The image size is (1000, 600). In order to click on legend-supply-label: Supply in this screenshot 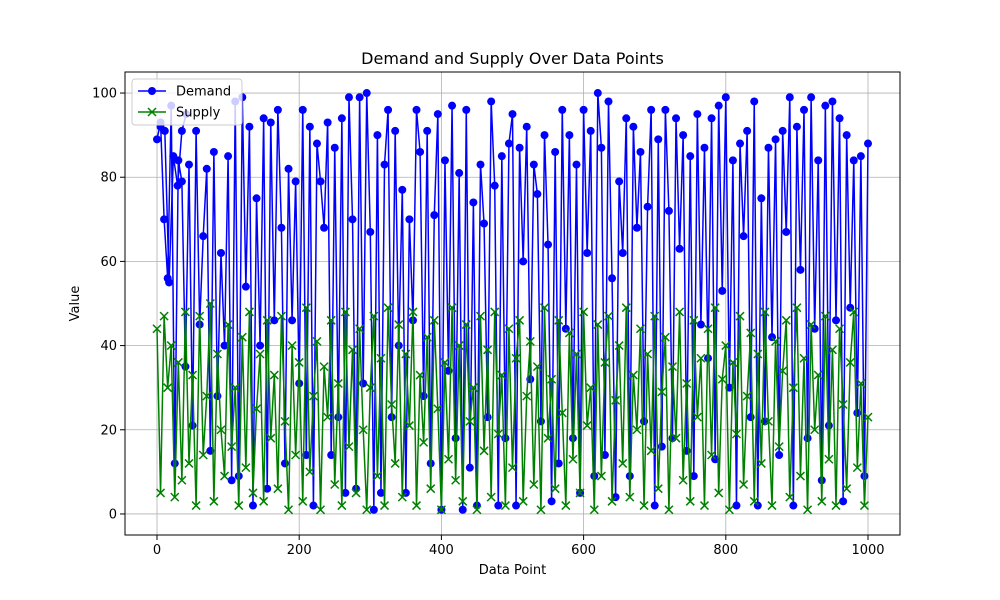, I will do `click(198, 113)`.